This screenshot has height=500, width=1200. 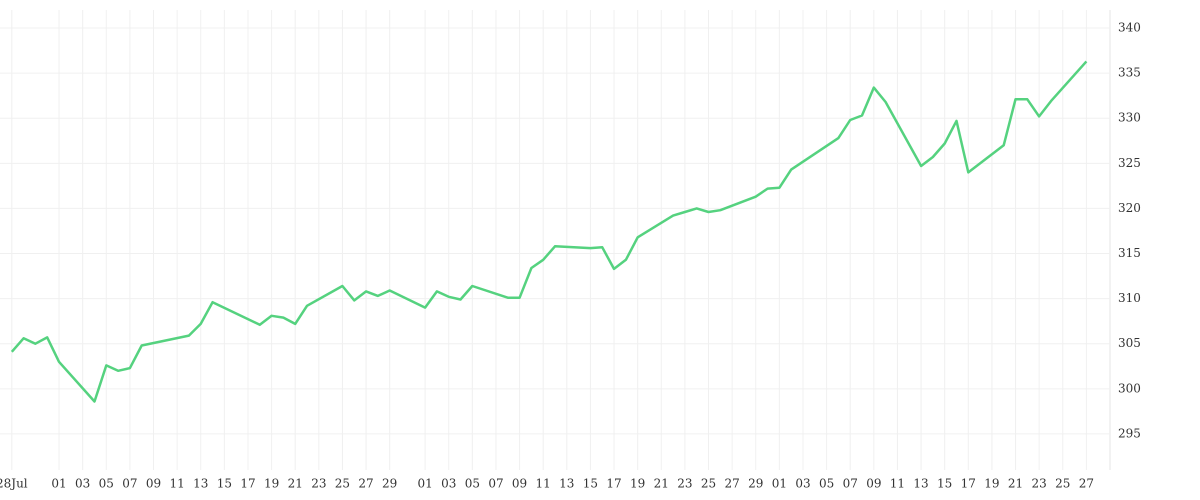 I want to click on y-tick-label: 295, so click(x=1129, y=433).